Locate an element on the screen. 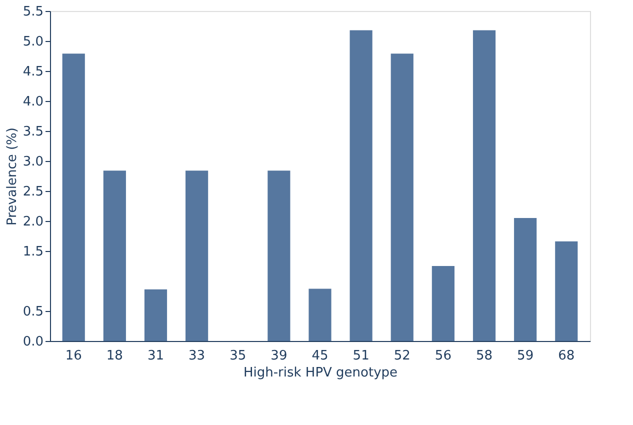 The height and width of the screenshot is (425, 633). y-tick-label: 0.5 is located at coordinates (33, 312).